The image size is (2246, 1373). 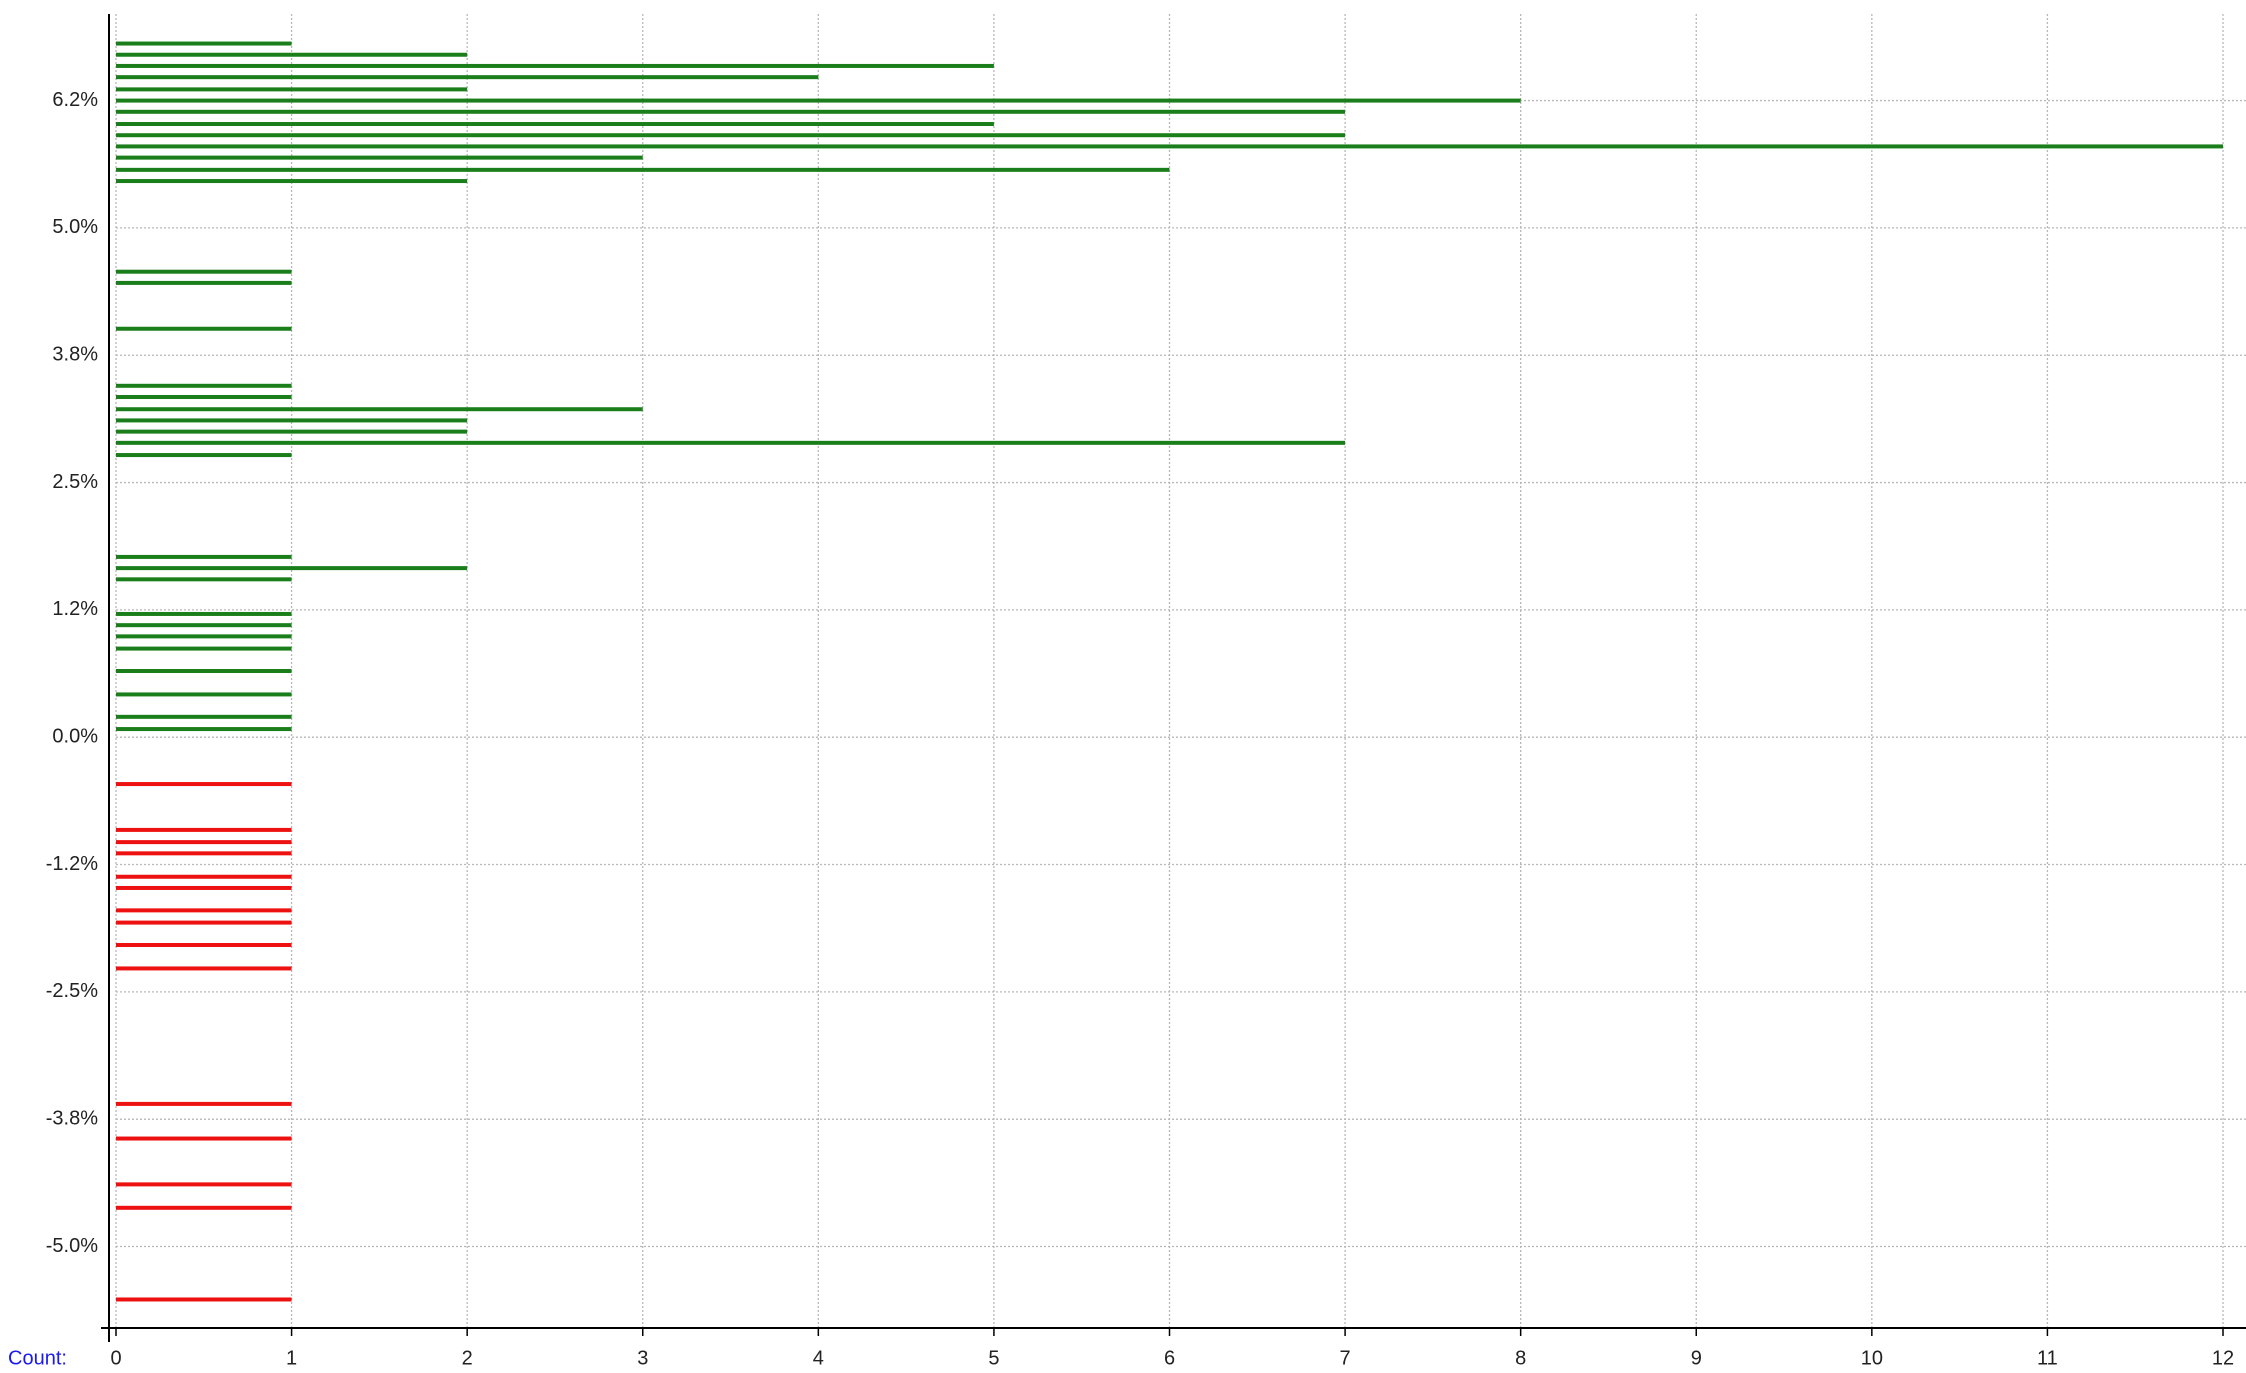 What do you see at coordinates (37, 1358) in the screenshot?
I see `axis-label: Count:` at bounding box center [37, 1358].